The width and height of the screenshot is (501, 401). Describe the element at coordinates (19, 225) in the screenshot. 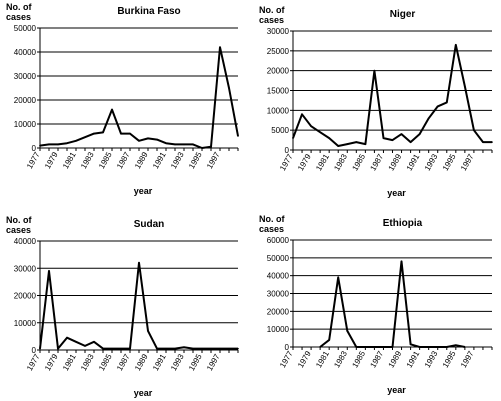

I see `chart3-ylabel: No. of cases` at that location.